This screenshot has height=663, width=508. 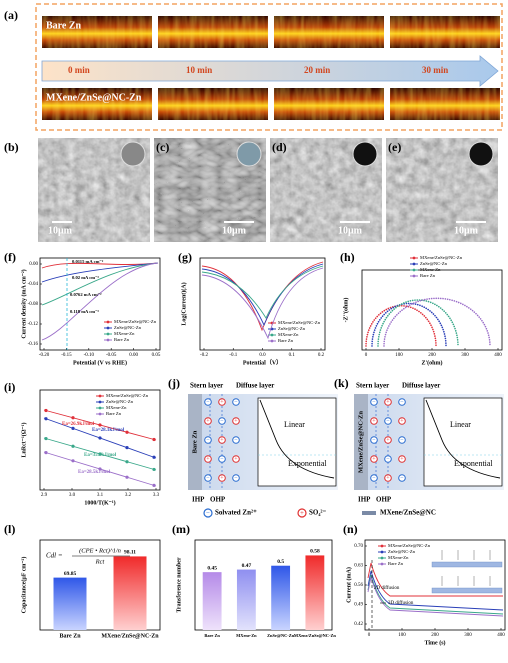 What do you see at coordinates (54, 556) in the screenshot?
I see `formula: Cdl =` at bounding box center [54, 556].